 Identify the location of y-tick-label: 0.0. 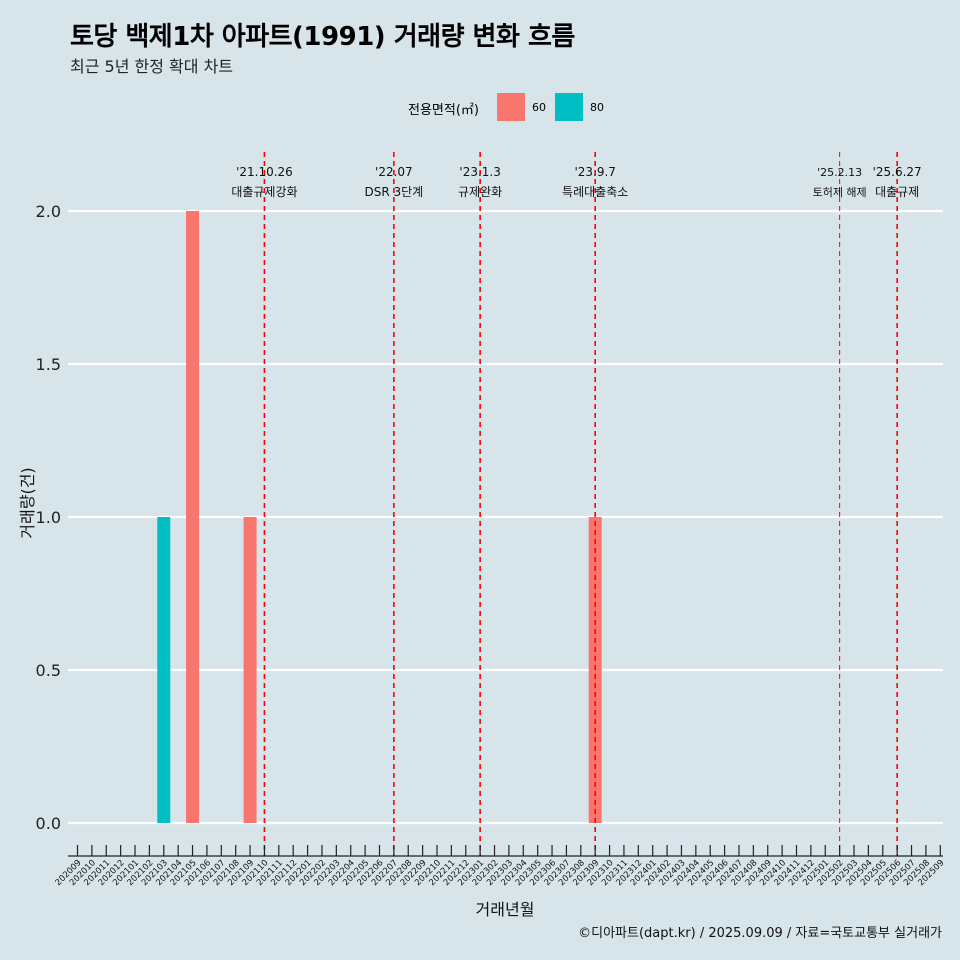
(48, 823).